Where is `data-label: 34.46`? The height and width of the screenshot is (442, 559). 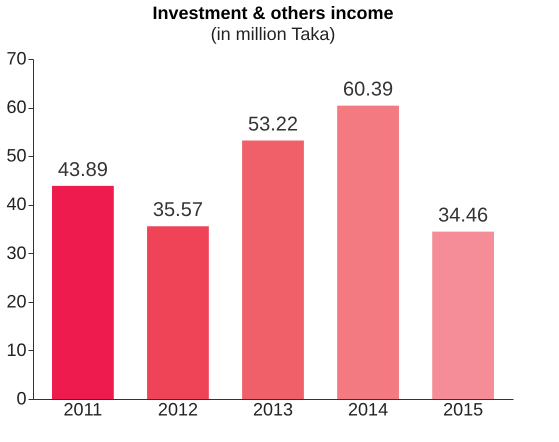
data-label: 34.46 is located at coordinates (463, 215).